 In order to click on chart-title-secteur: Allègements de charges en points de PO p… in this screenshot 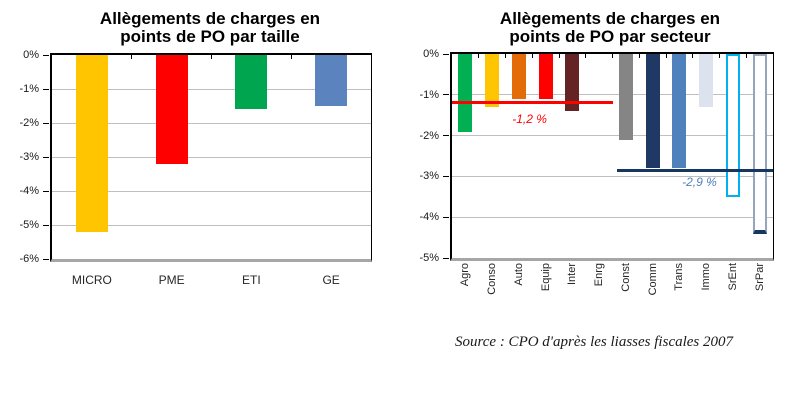, I will do `click(610, 28)`.